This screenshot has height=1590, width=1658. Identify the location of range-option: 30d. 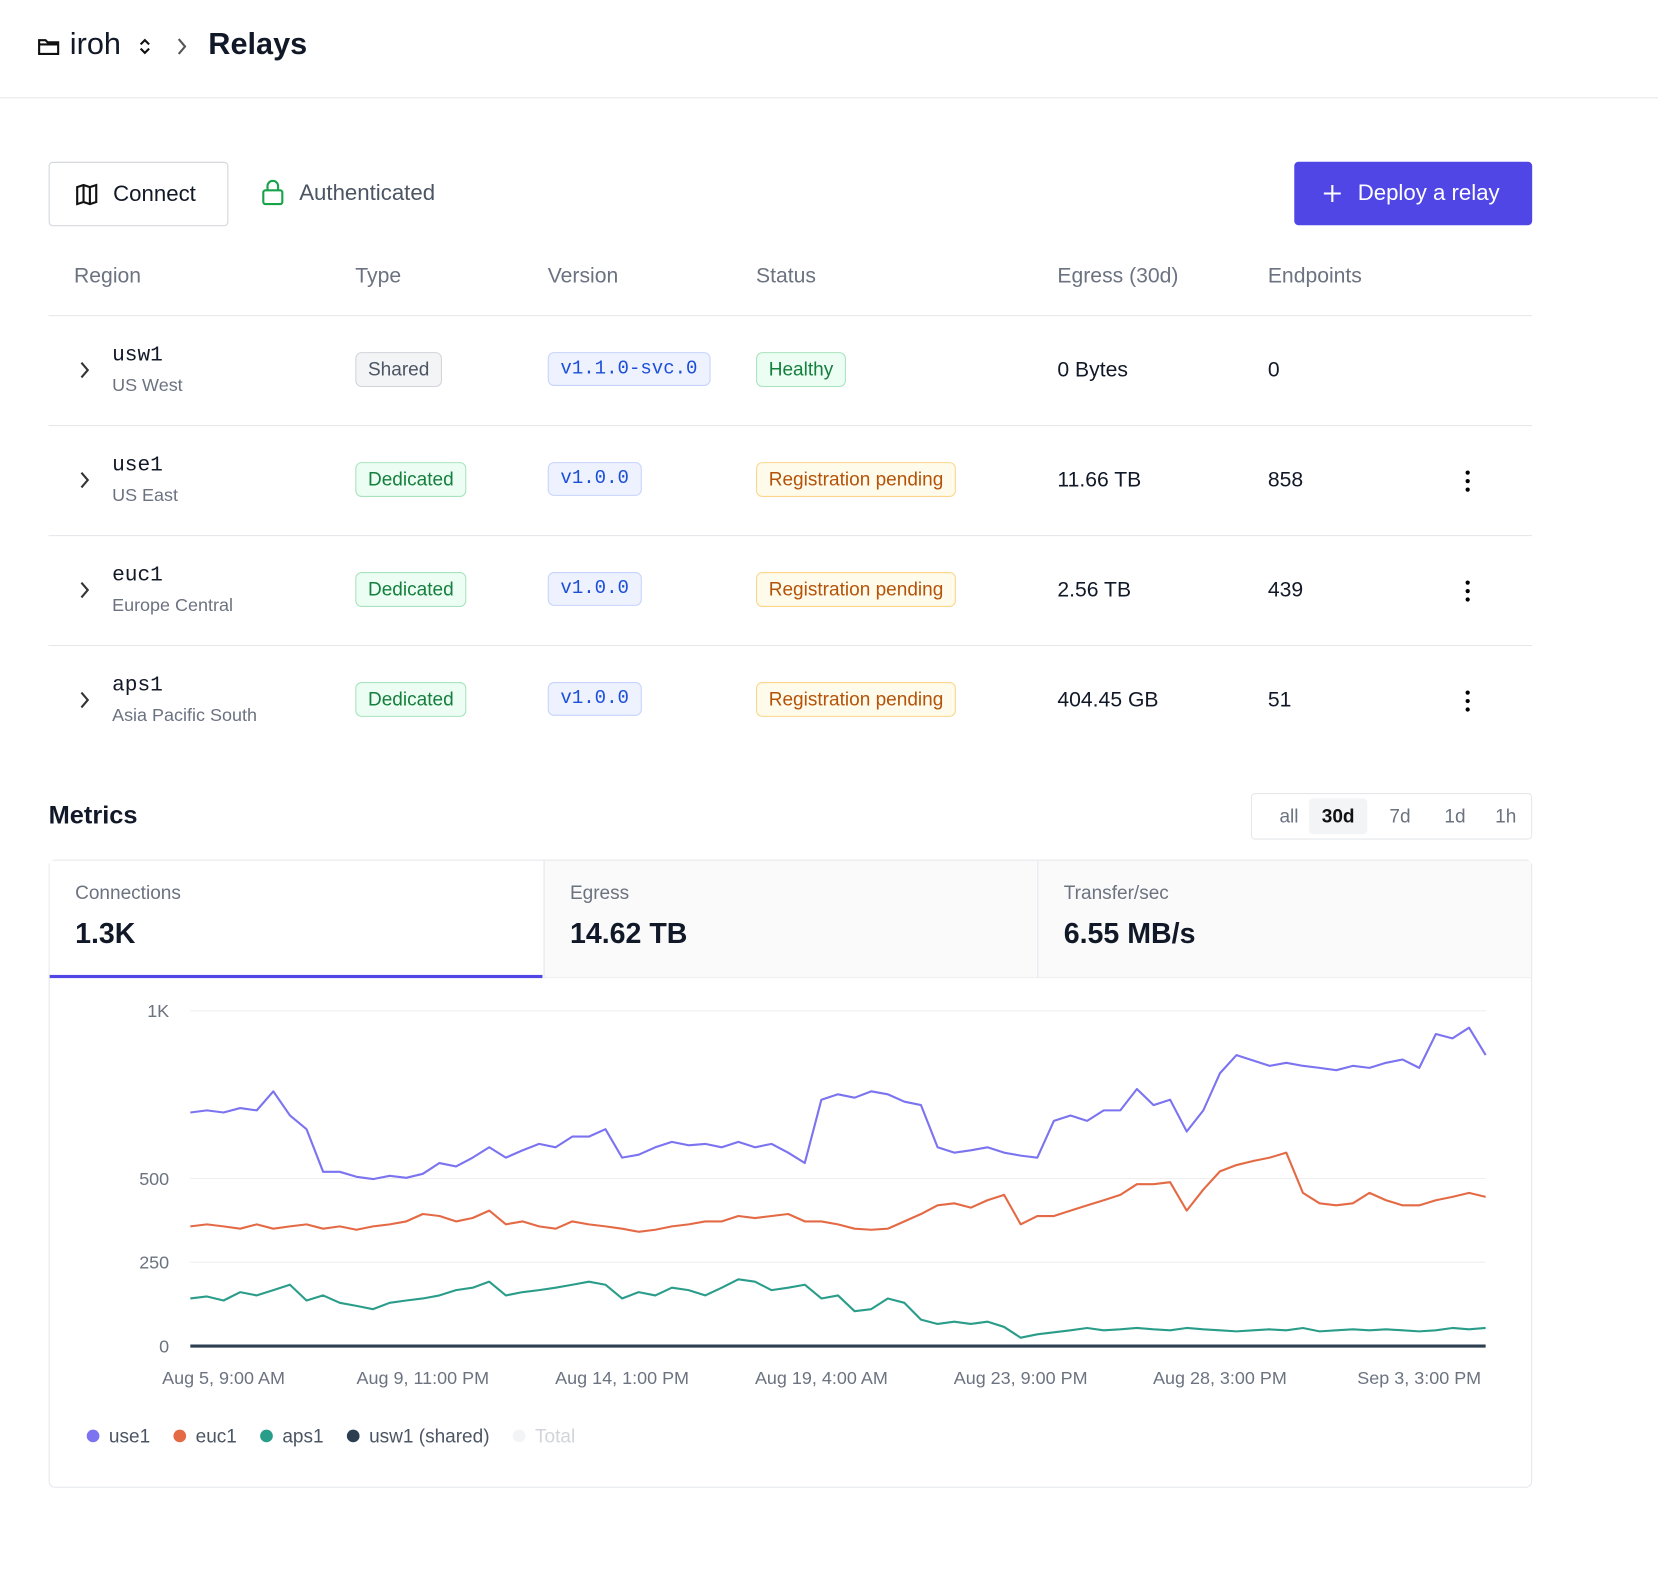
(1338, 816).